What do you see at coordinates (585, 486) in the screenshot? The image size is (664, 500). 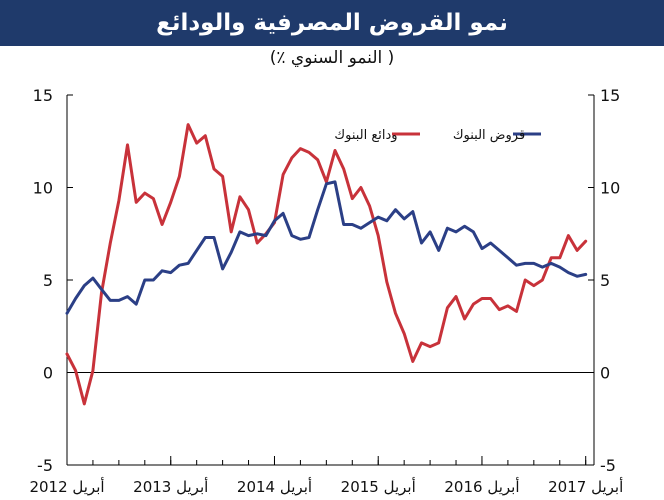 I see `x-tick-label: أبريل 2017` at bounding box center [585, 486].